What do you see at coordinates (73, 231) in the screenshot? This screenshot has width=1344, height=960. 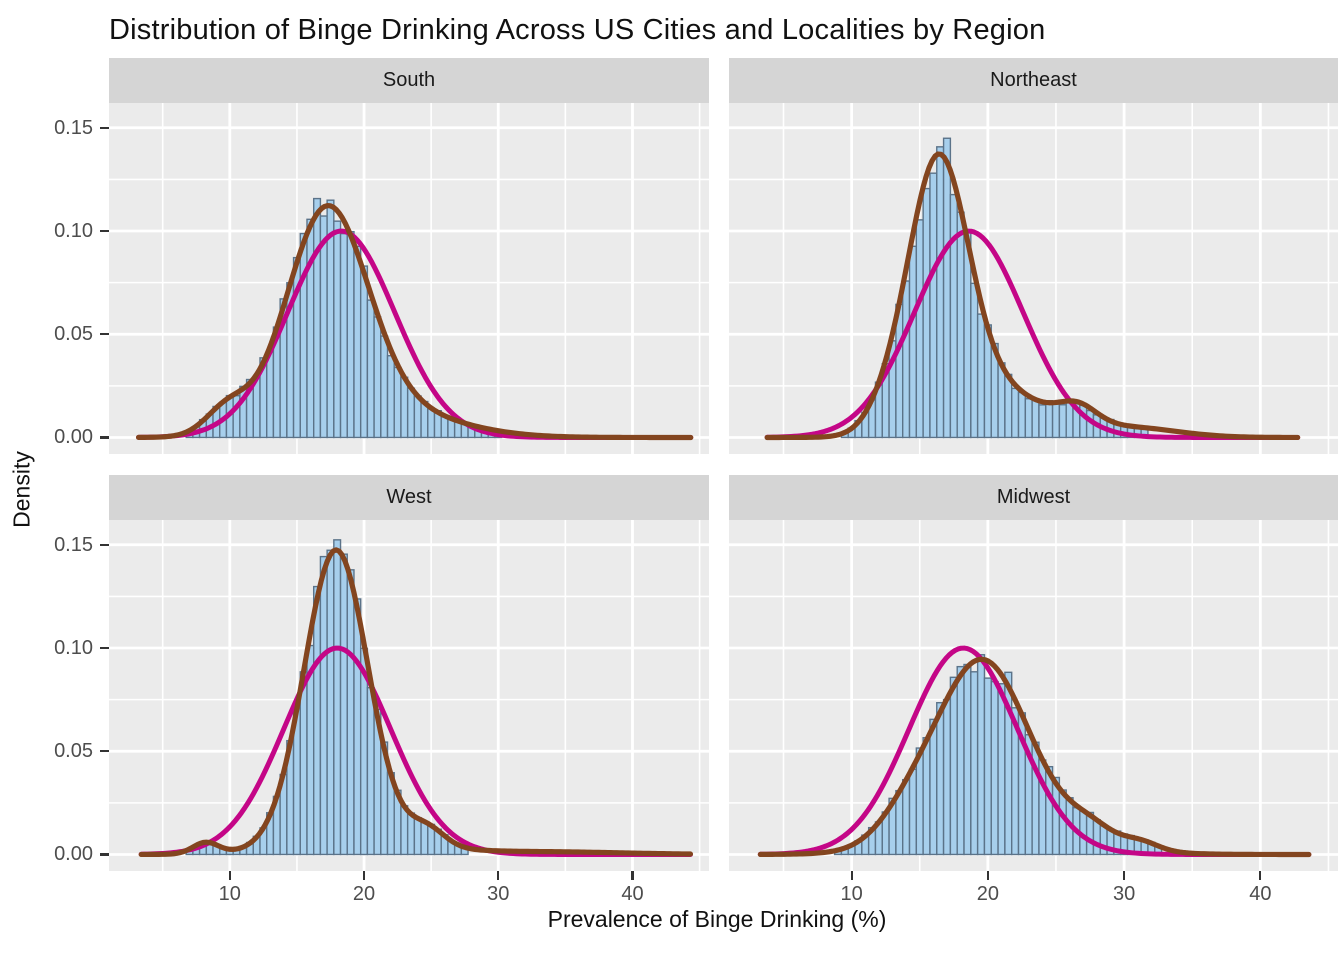 I see `y-tick-label: 0.10` at bounding box center [73, 231].